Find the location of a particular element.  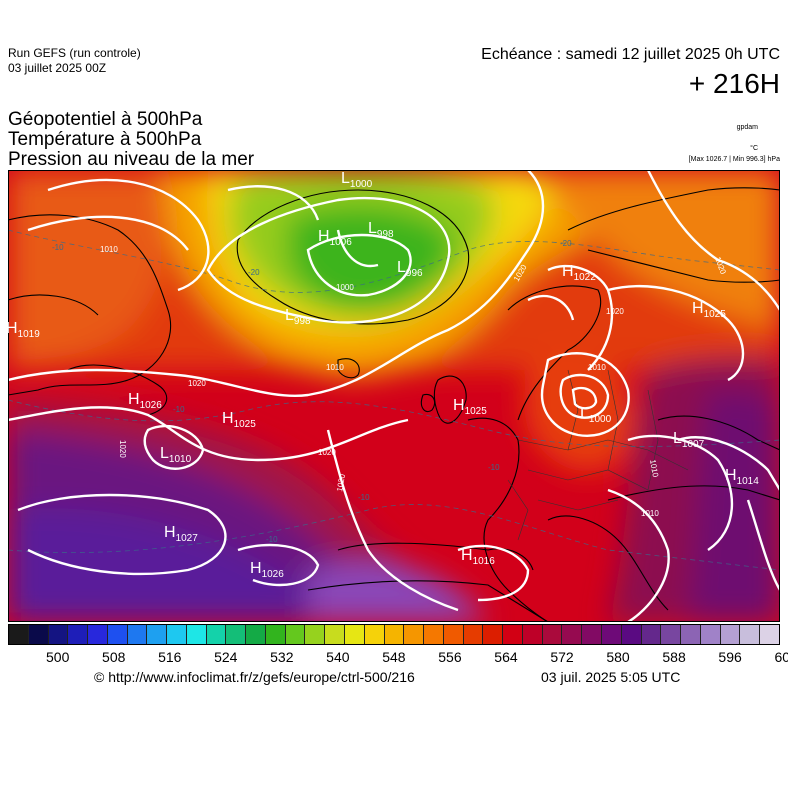

variable-pressure: Pression au niveau de la mer is located at coordinates (131, 159).